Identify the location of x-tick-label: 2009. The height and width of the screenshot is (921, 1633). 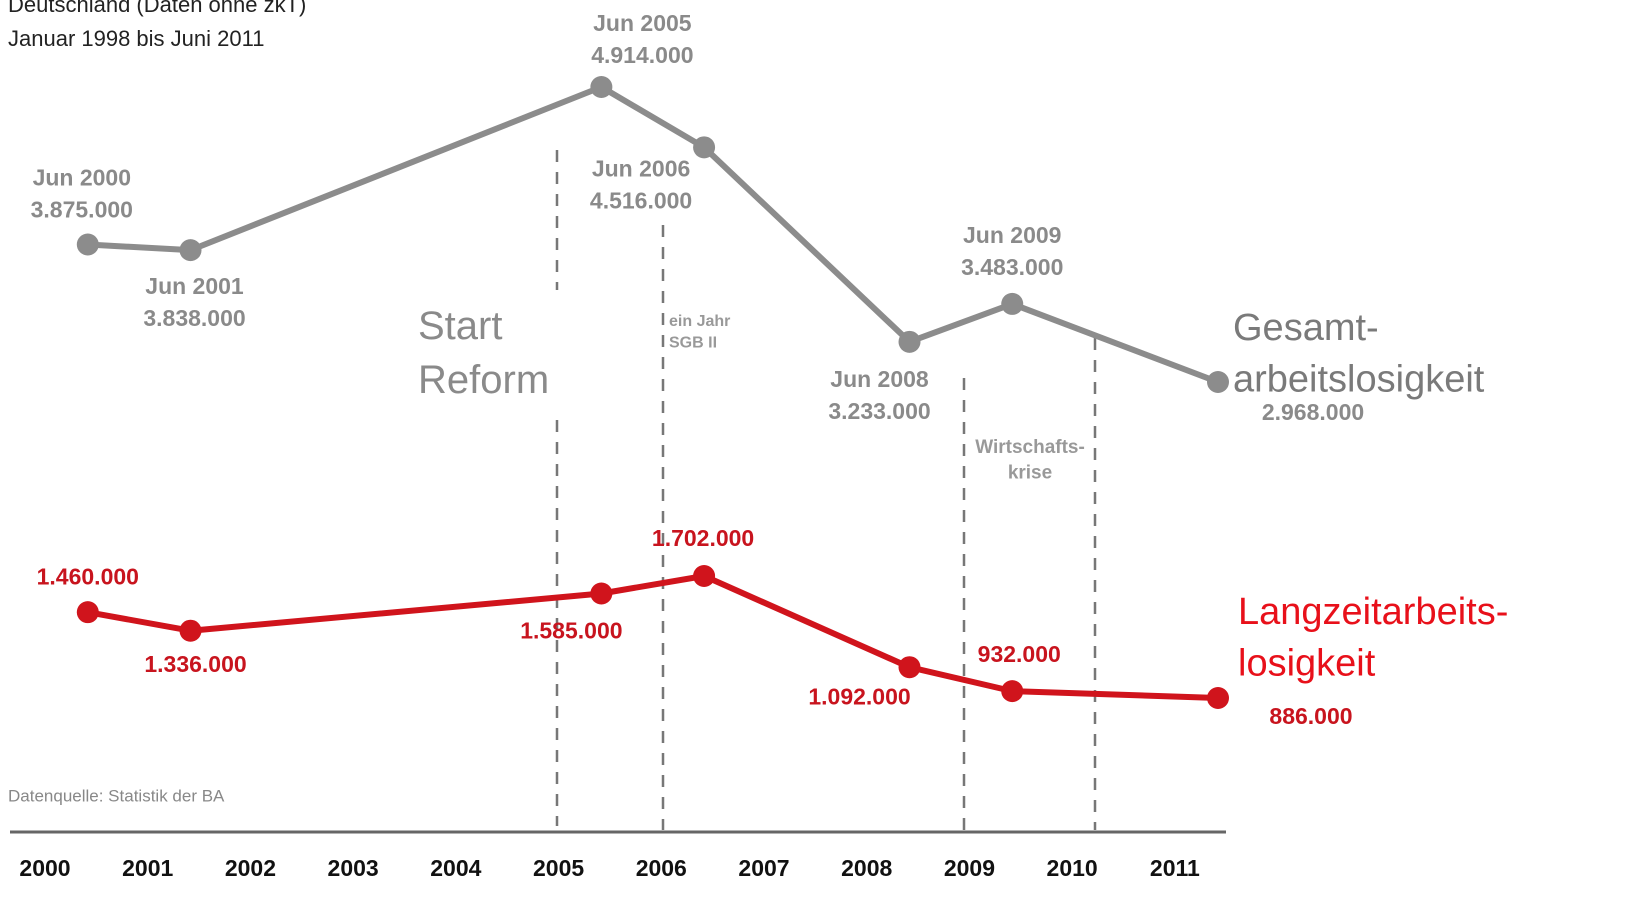
(969, 868).